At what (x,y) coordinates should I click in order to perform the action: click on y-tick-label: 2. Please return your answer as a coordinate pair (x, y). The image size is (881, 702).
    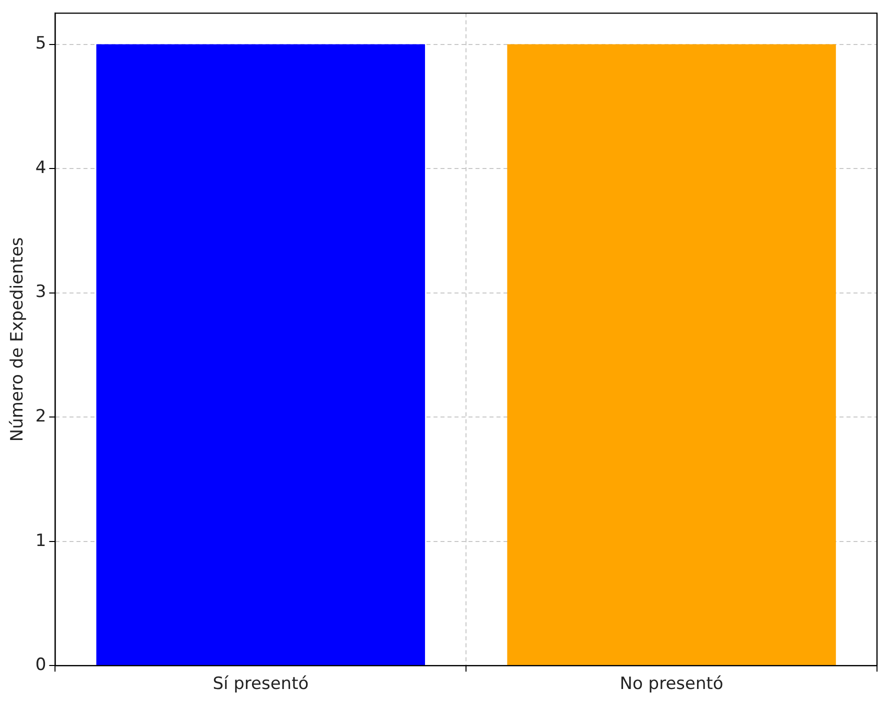
    Looking at the image, I should click on (40, 416).